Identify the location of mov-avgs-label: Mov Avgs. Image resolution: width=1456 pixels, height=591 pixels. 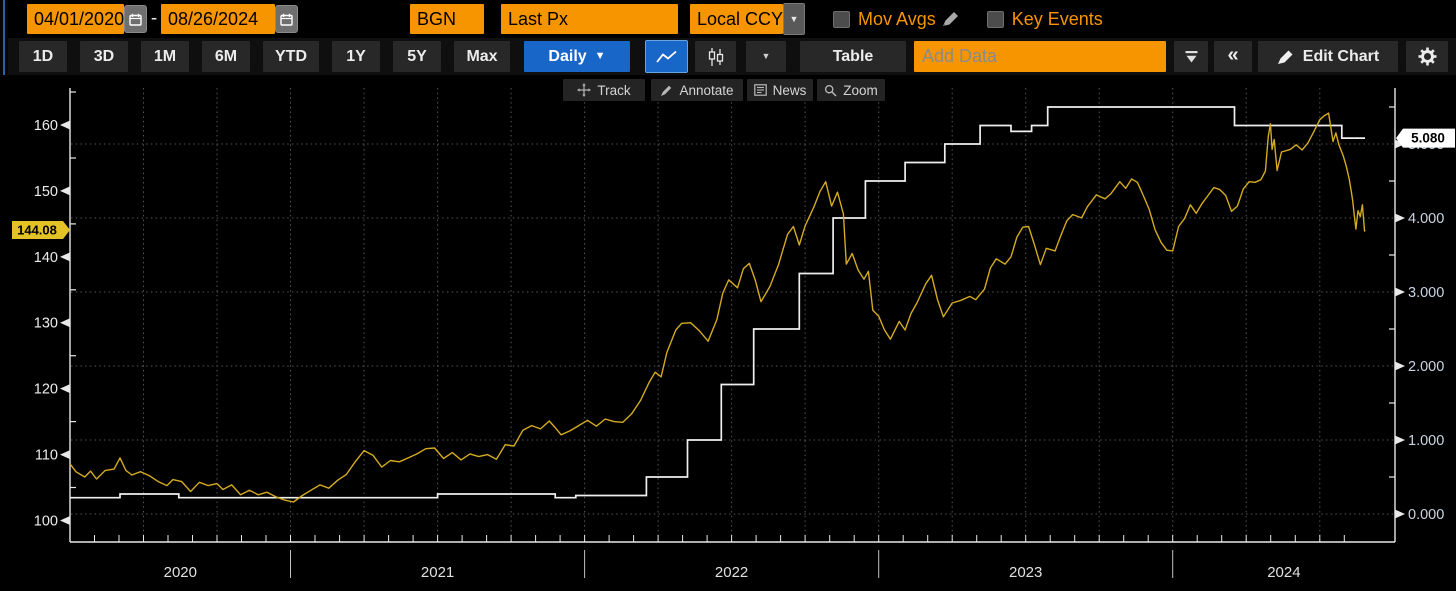
(897, 18).